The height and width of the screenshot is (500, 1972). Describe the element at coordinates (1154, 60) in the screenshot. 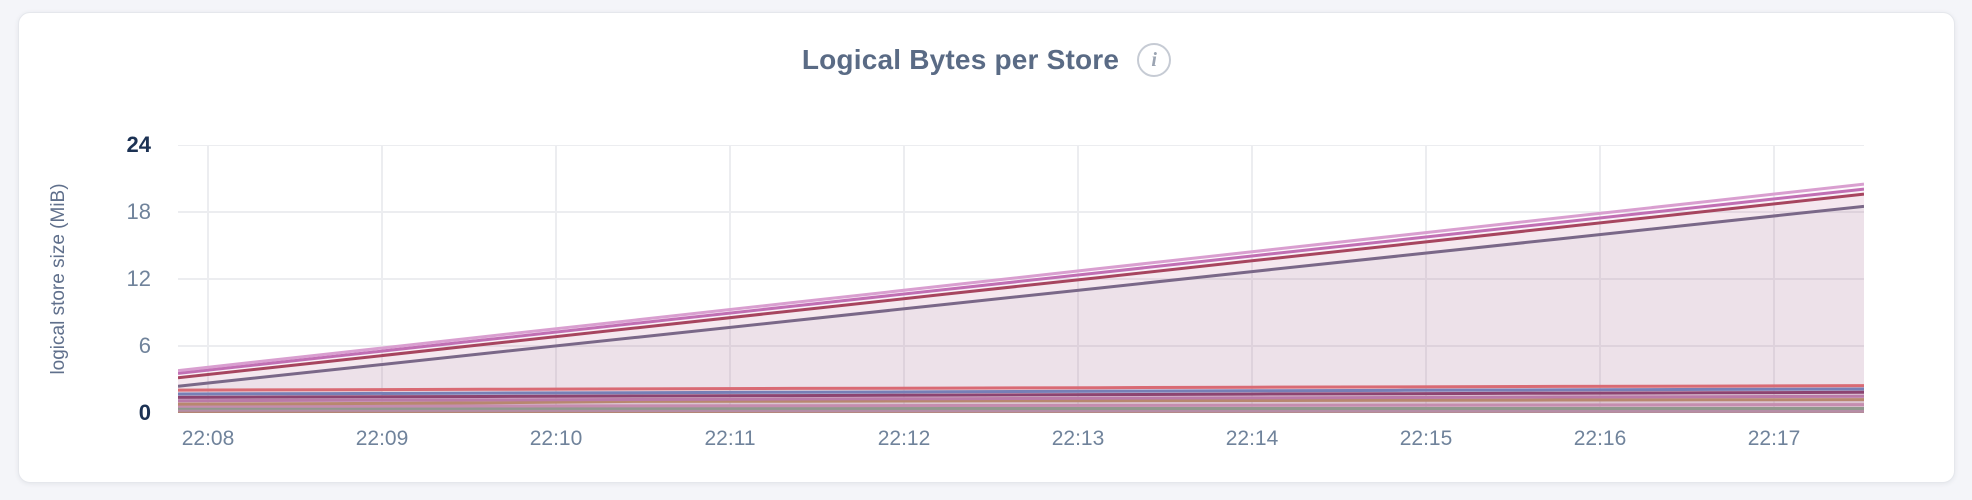

I see `info-icon: i` at that location.